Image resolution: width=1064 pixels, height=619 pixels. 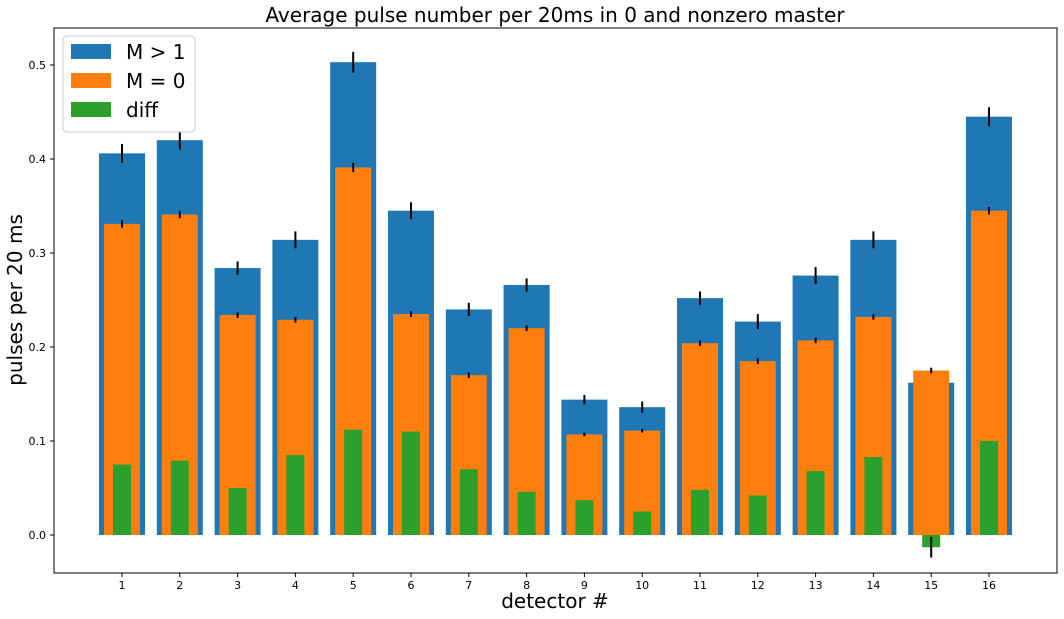 I want to click on x-tick-label: 14, so click(x=873, y=585).